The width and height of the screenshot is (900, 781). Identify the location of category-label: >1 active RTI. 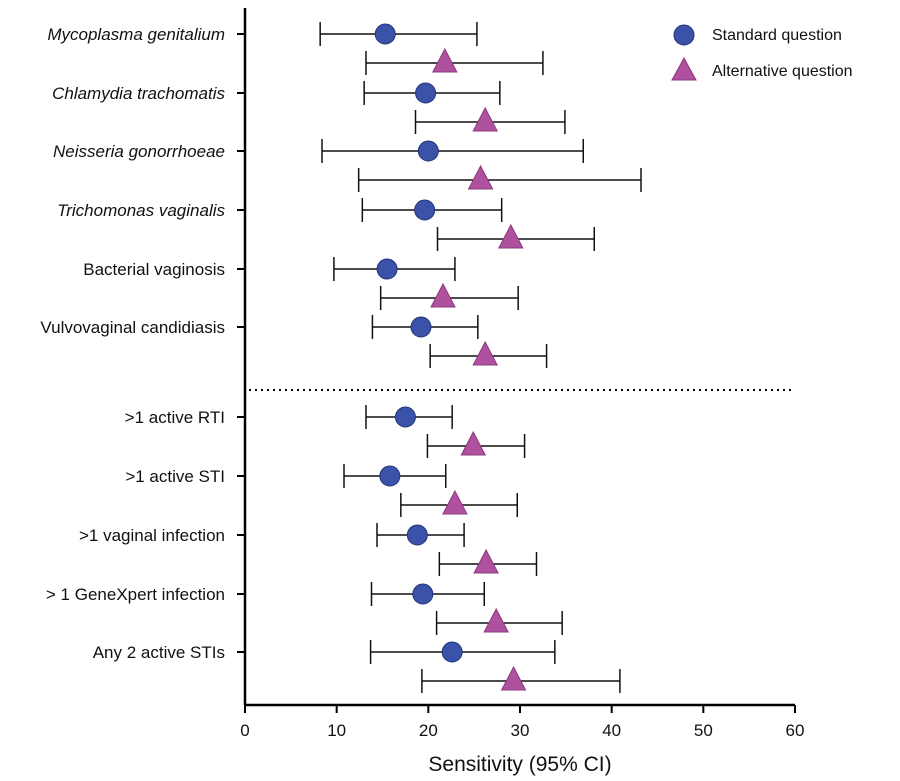
(175, 417).